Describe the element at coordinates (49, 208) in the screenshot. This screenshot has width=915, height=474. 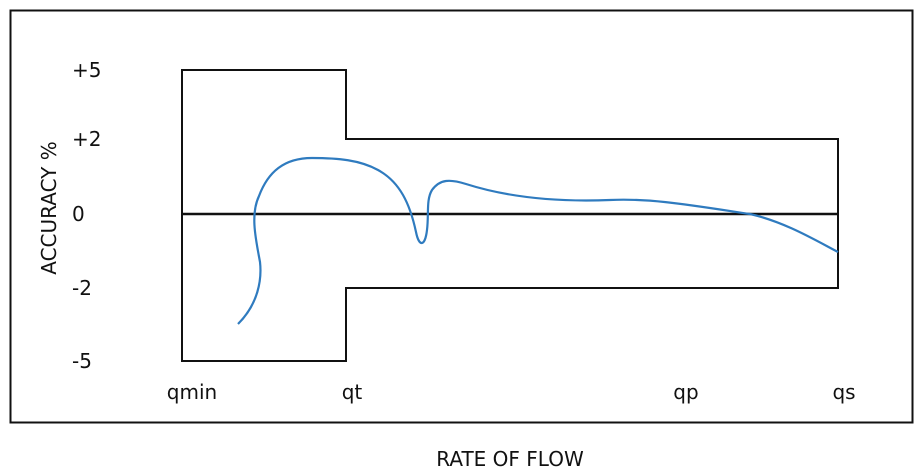
I see `y-axis-label: ACCURACY %` at that location.